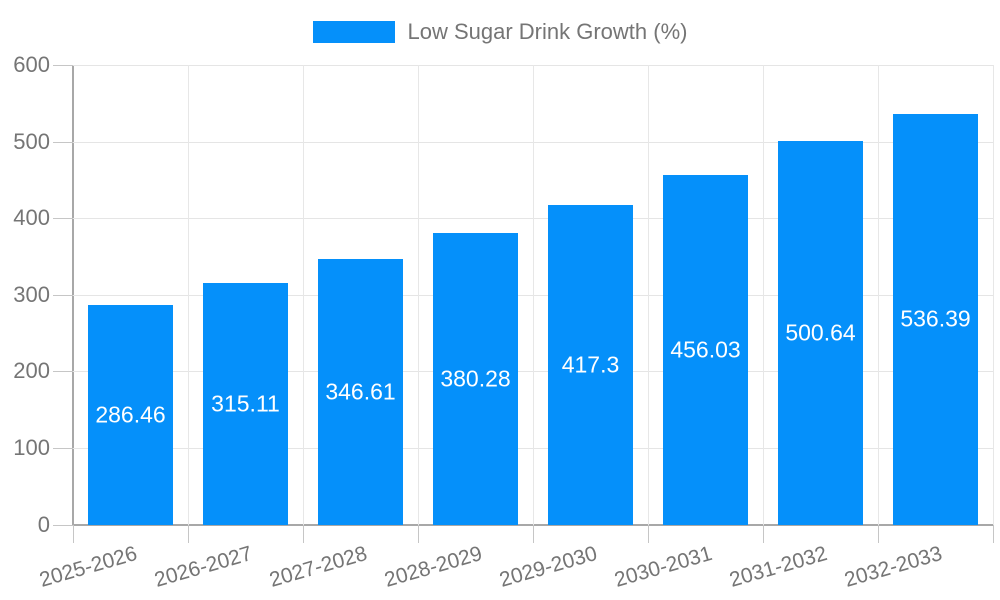 The width and height of the screenshot is (1000, 600). Describe the element at coordinates (88, 567) in the screenshot. I see `x-axis-label: 2025-2026` at that location.